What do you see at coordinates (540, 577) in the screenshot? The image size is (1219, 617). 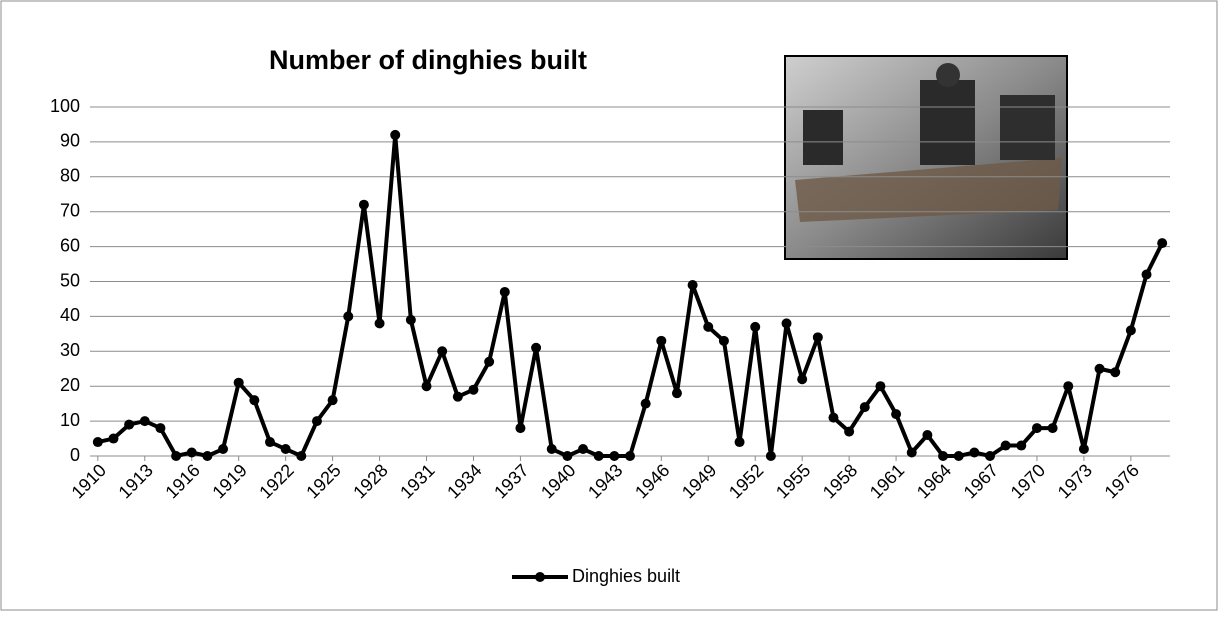 I see `legend-marker` at bounding box center [540, 577].